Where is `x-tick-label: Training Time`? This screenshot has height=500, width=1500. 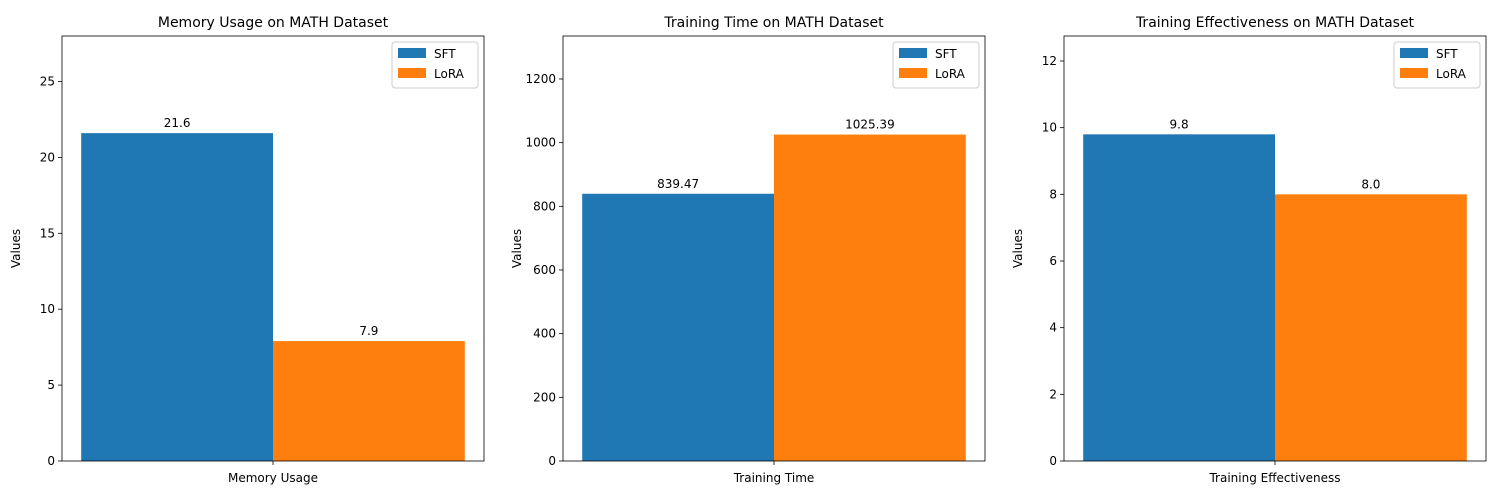 x-tick-label: Training Time is located at coordinates (774, 478).